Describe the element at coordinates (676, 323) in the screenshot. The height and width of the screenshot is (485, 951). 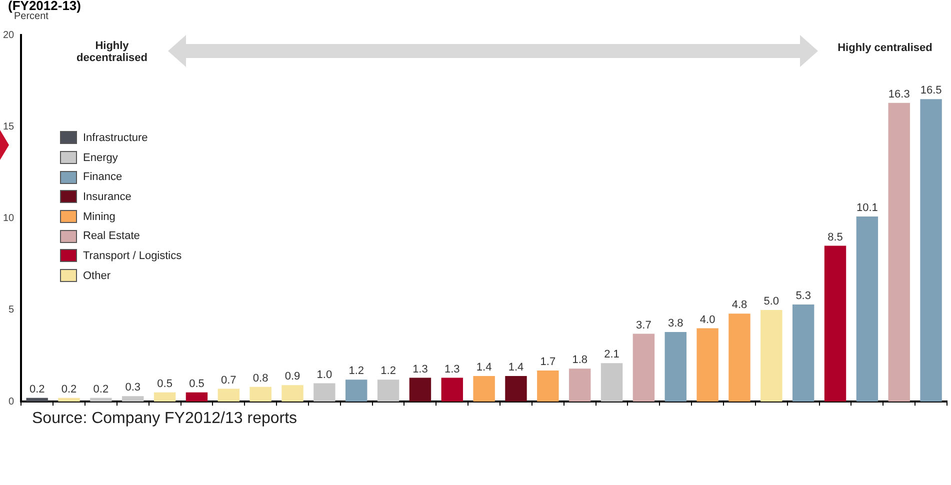
I see `data-label: 3.8` at that location.